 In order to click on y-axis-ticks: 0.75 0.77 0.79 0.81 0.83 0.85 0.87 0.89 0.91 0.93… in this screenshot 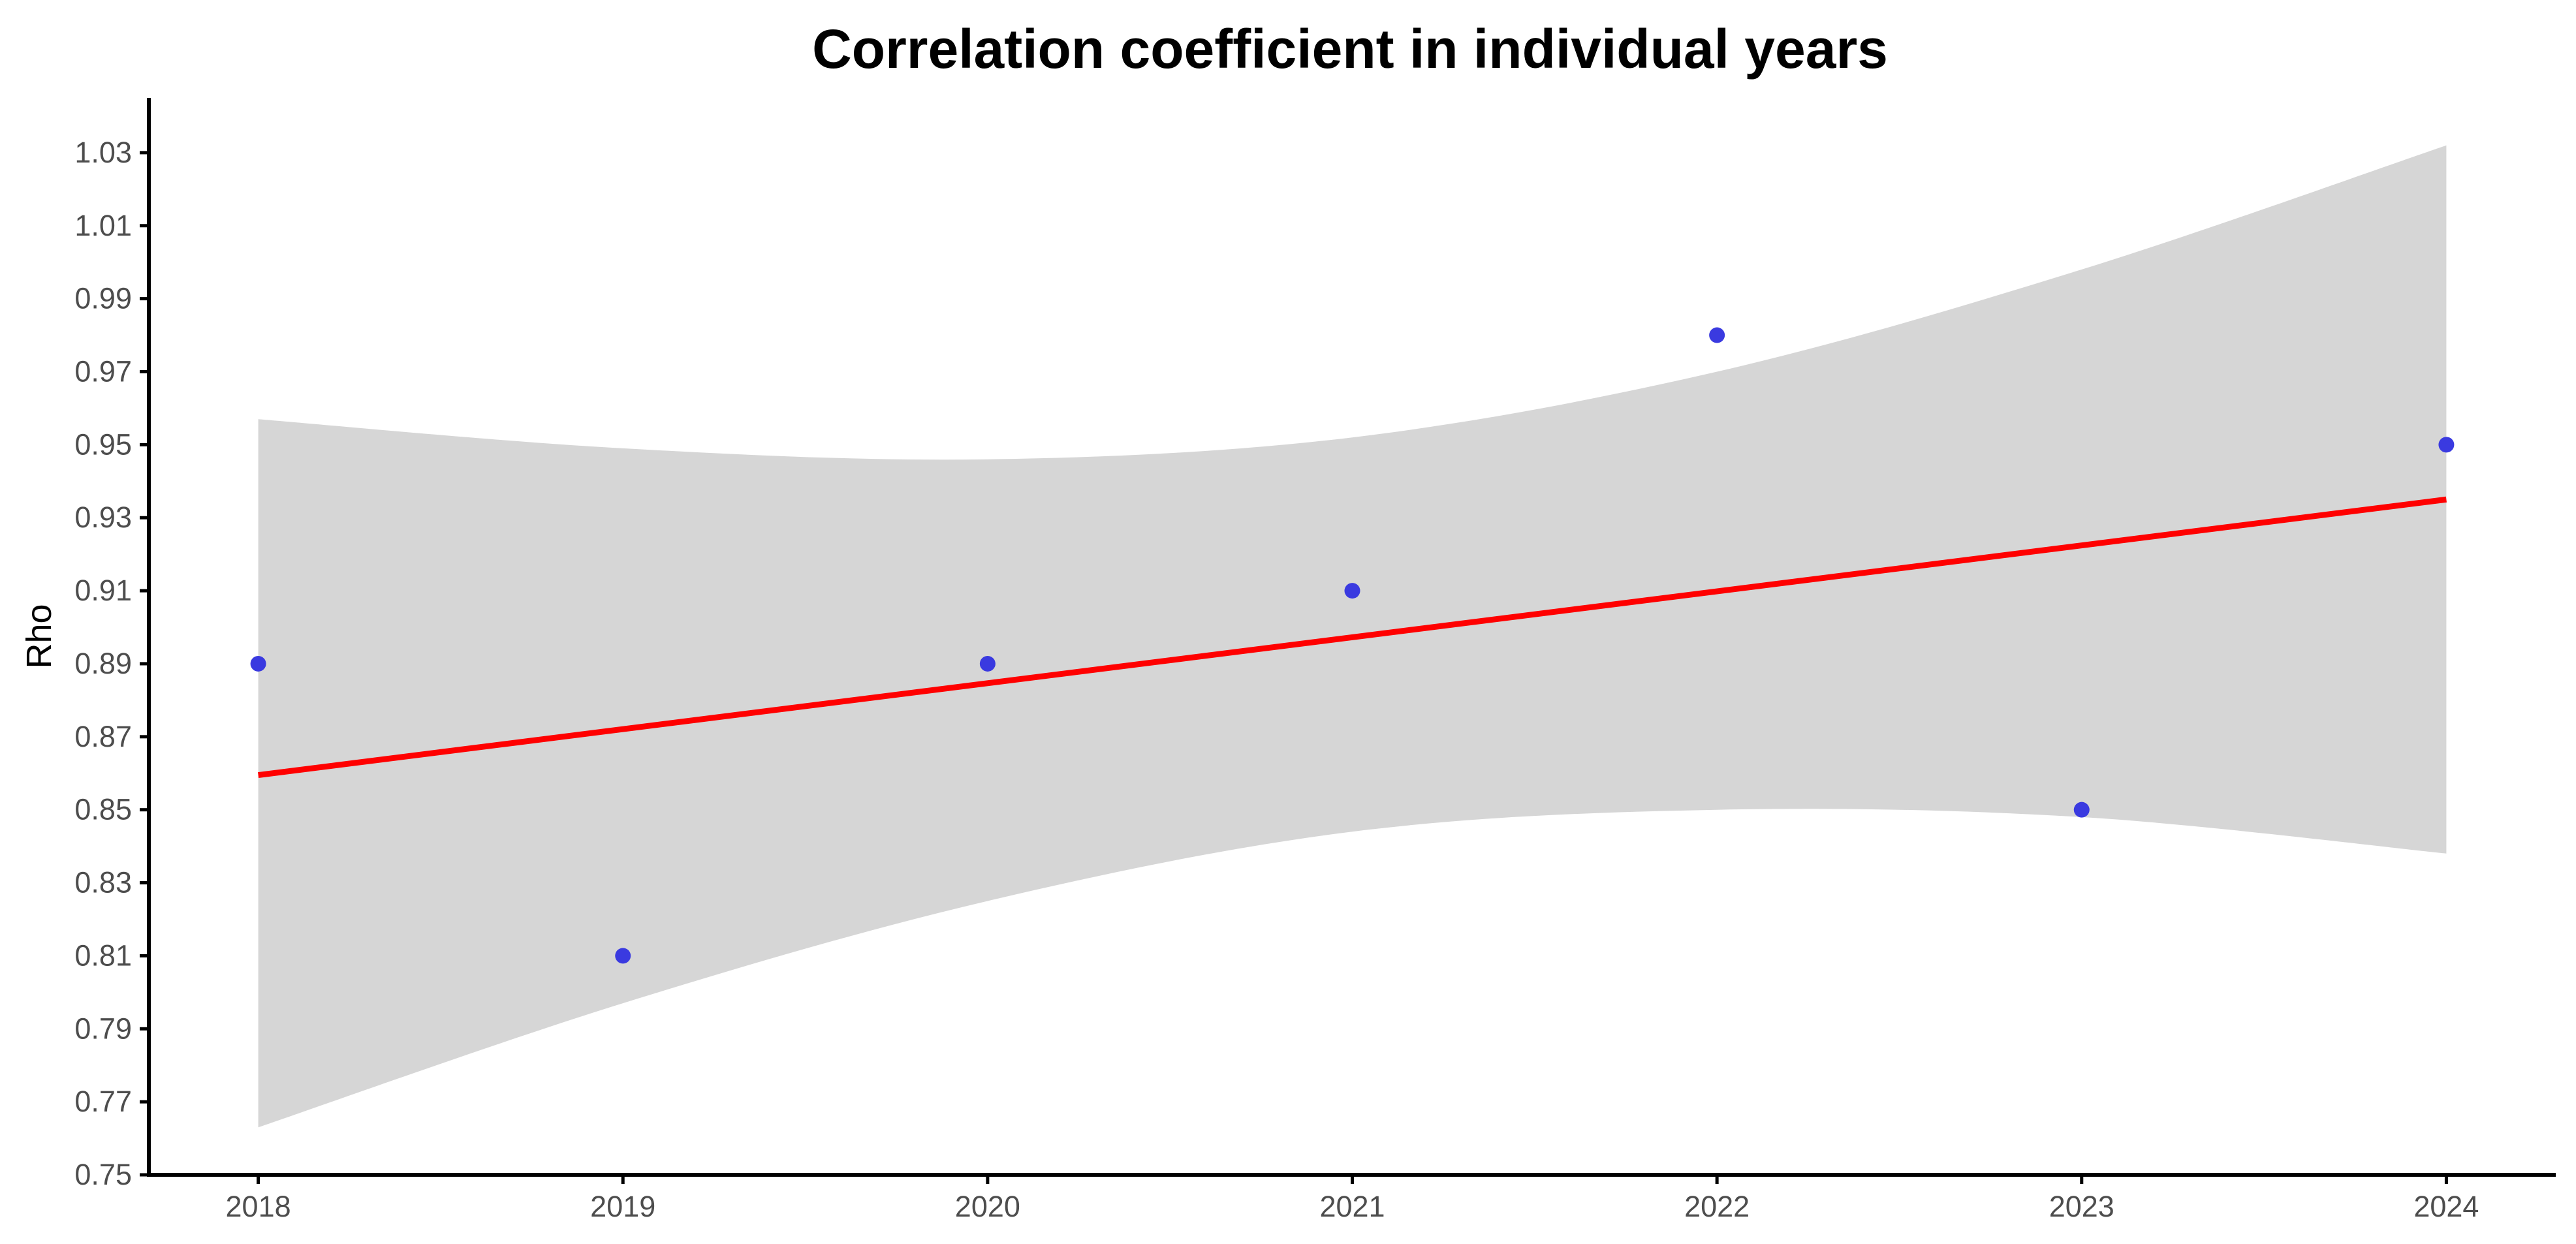, I will do `click(112, 663)`.